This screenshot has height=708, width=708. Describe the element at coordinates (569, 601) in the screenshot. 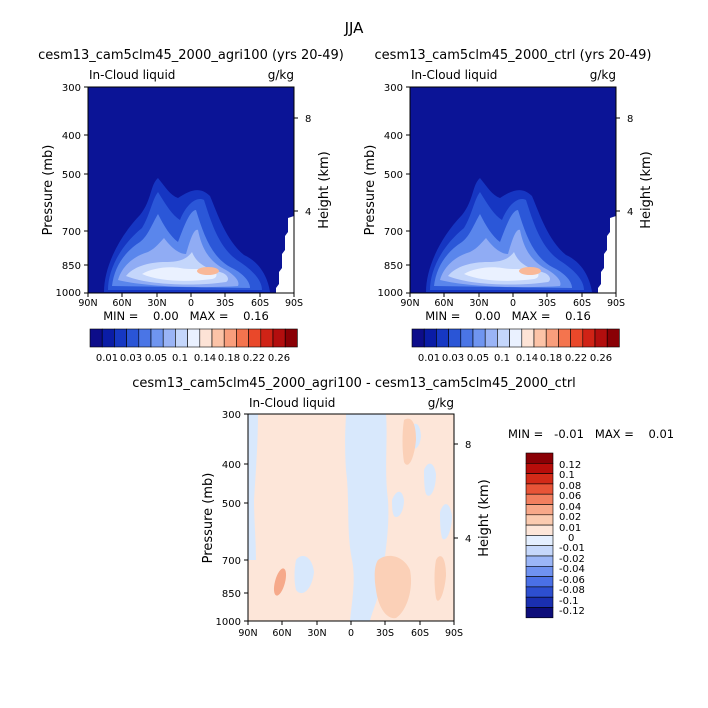

I see `colorbar-label: -0.1` at that location.